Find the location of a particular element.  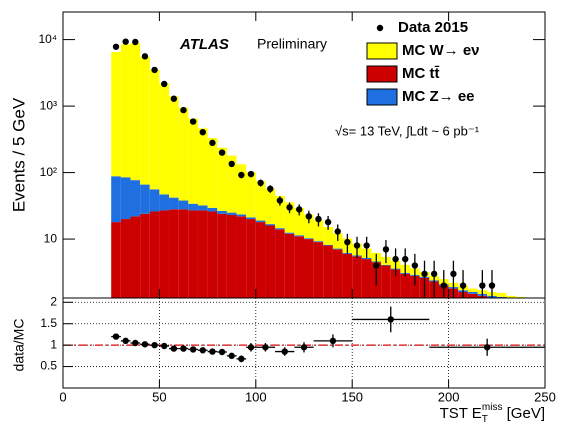

y-tick-label: 2 is located at coordinates (53, 301).